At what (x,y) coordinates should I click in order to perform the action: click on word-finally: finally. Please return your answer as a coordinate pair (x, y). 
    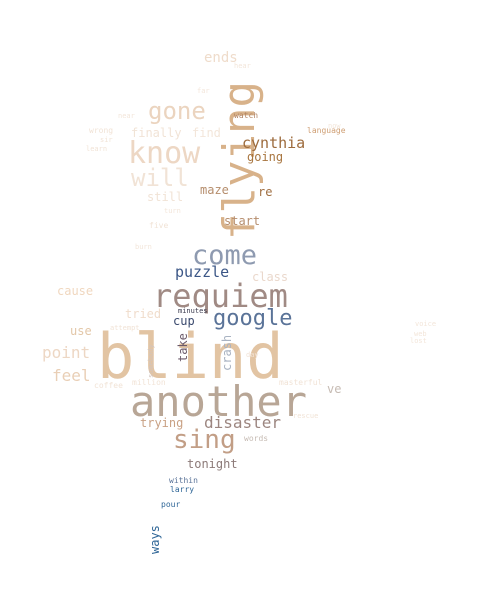
    Looking at the image, I should click on (156, 133).